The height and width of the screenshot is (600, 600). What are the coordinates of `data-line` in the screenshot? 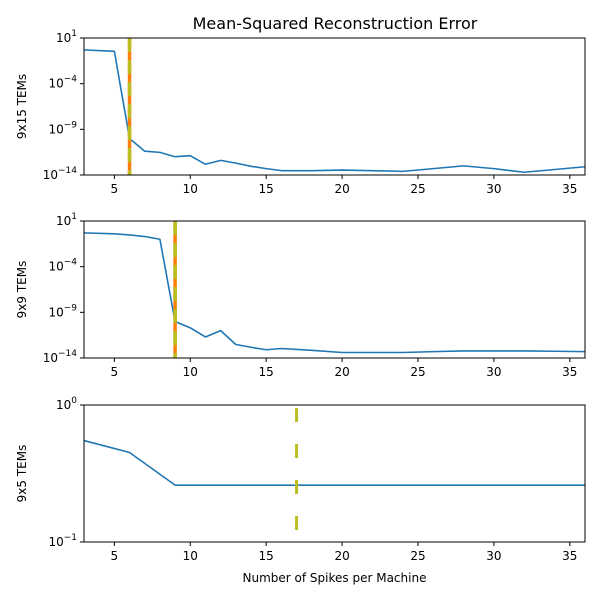 It's located at (334, 462).